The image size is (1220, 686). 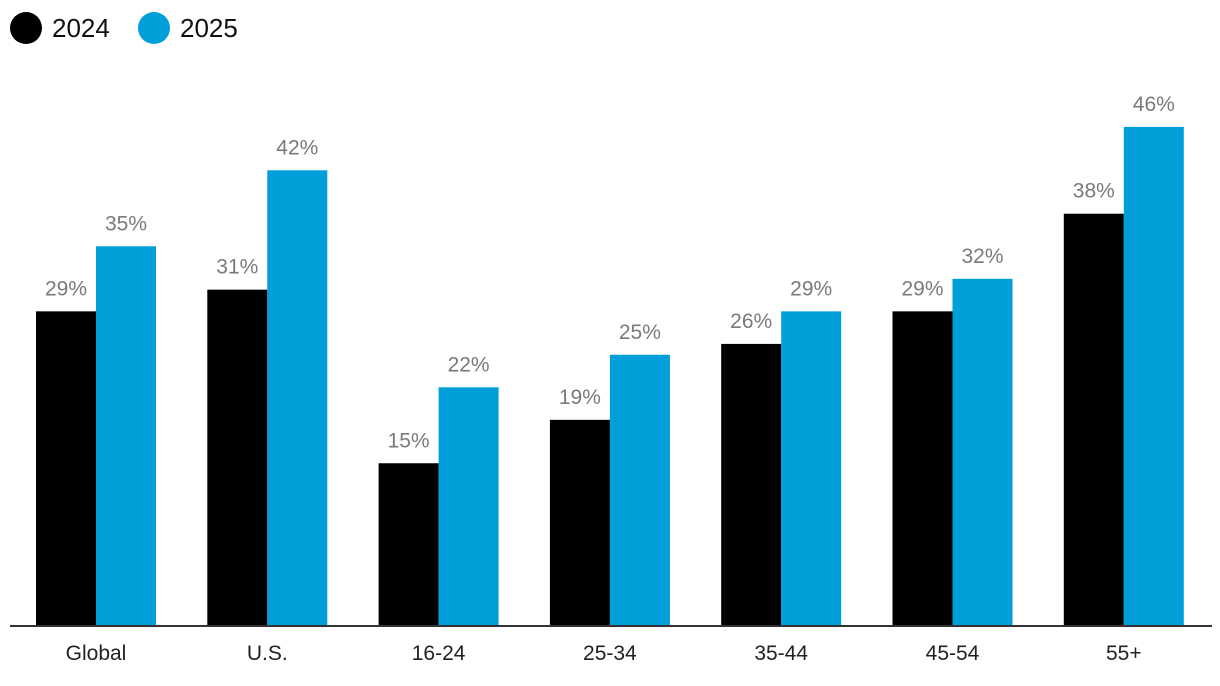 I want to click on value-label-2024-16-24: 15%, so click(x=409, y=440).